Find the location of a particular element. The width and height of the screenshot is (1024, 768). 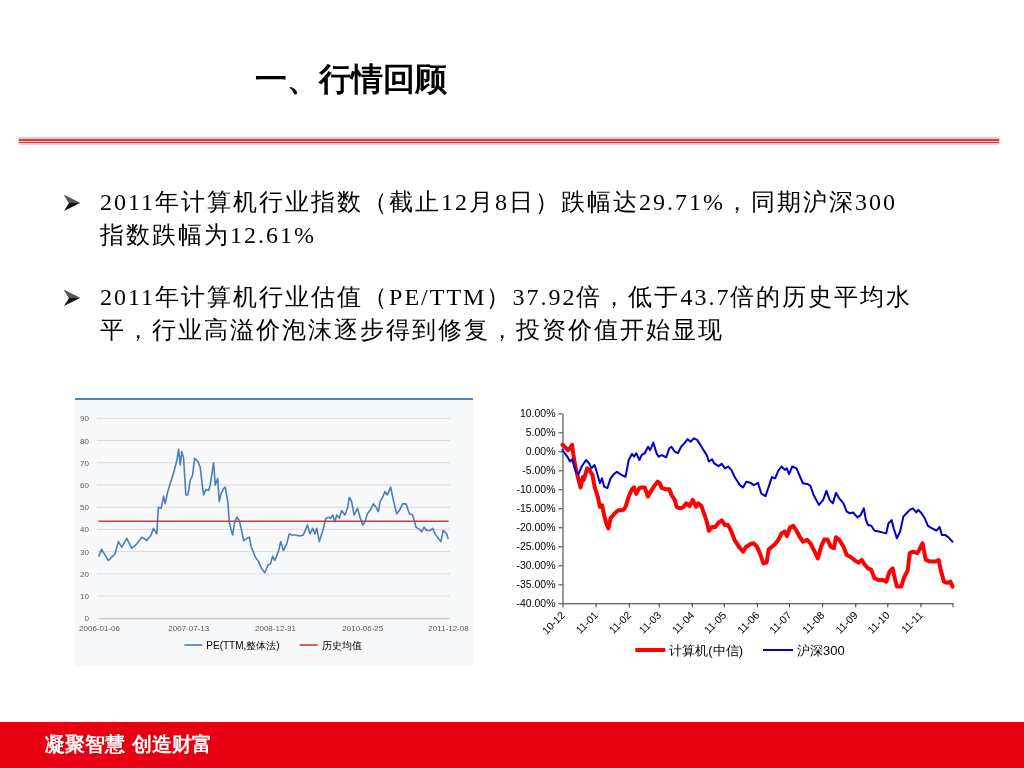

y-tick-label: 10 is located at coordinates (85, 597).